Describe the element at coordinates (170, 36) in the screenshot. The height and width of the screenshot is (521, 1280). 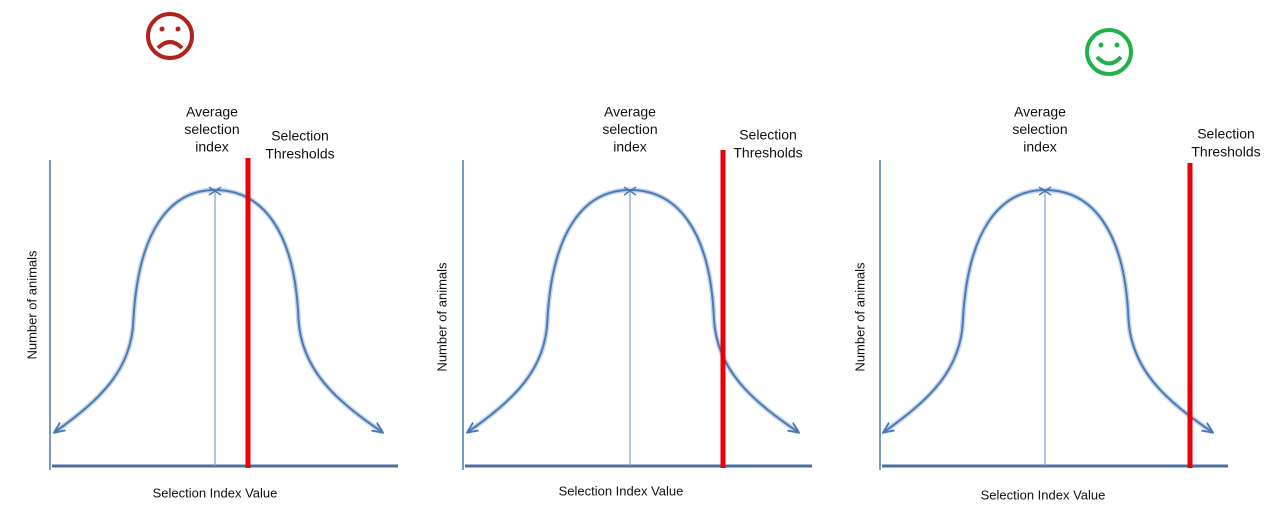
I see `sad-face` at that location.